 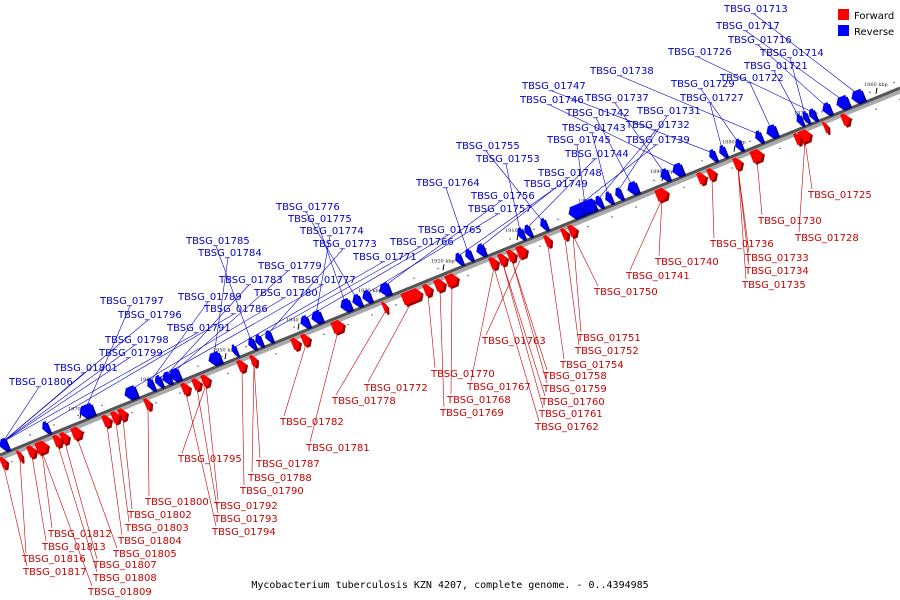 I want to click on forward-gene-label: TBSG_01750, so click(x=625, y=292).